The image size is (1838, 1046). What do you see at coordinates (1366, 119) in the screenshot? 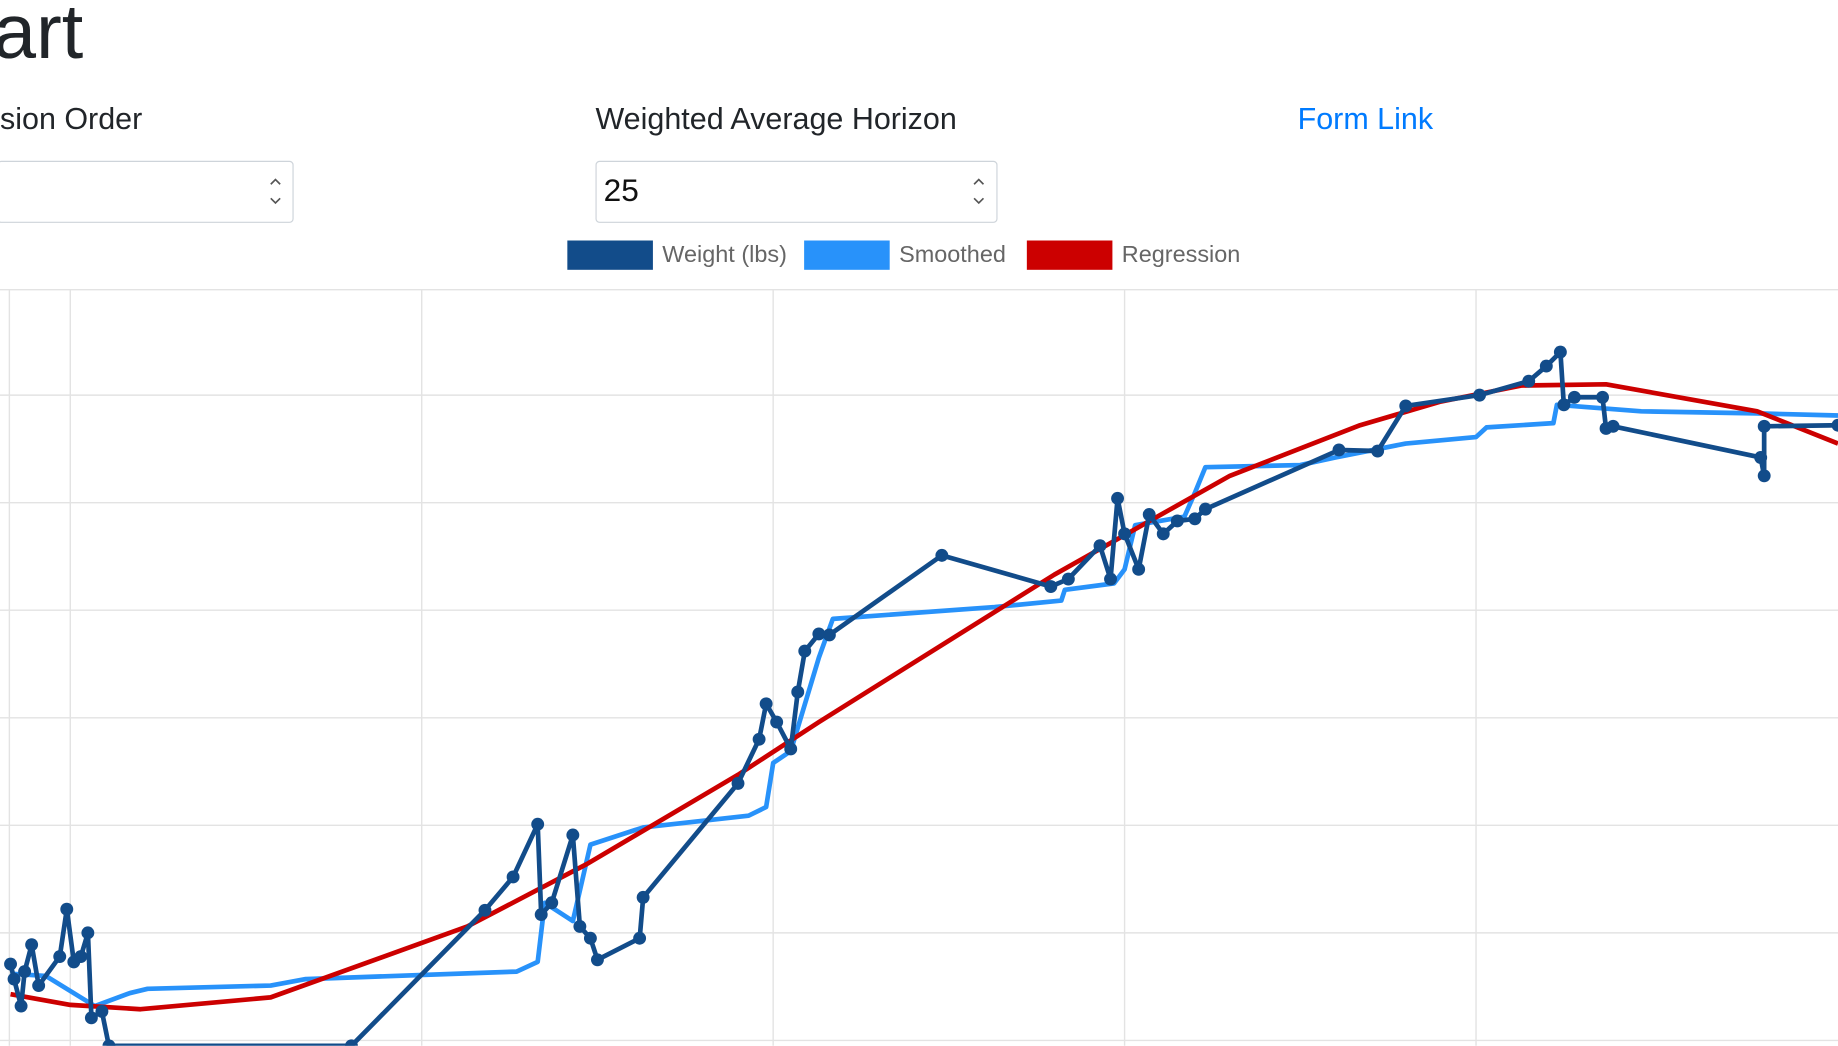
I see `form-link: Form Link` at bounding box center [1366, 119].